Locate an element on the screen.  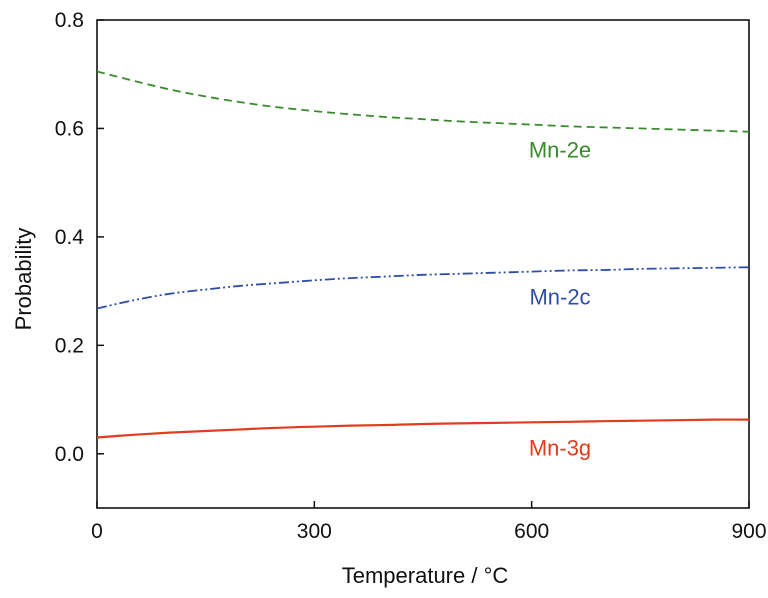
y-tick-label: 0.2 is located at coordinates (69, 345).